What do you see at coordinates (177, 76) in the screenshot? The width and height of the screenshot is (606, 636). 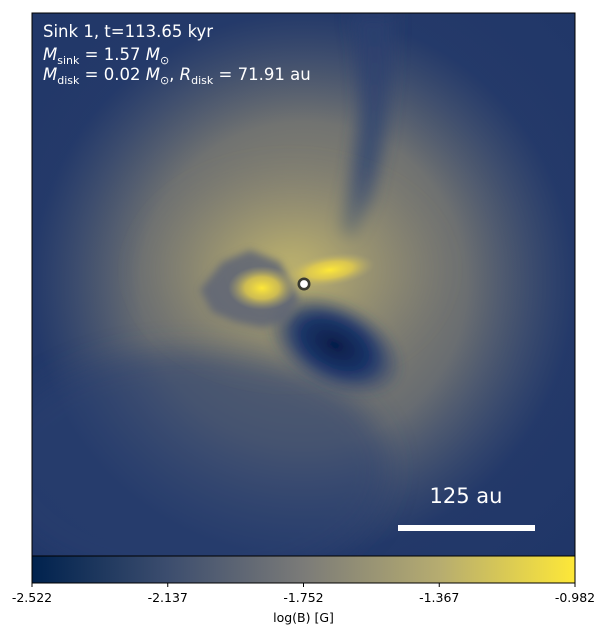 I see `disk-properties-label: Mdisk = 0.02 M⊙, Rdisk = 71.91 au` at bounding box center [177, 76].